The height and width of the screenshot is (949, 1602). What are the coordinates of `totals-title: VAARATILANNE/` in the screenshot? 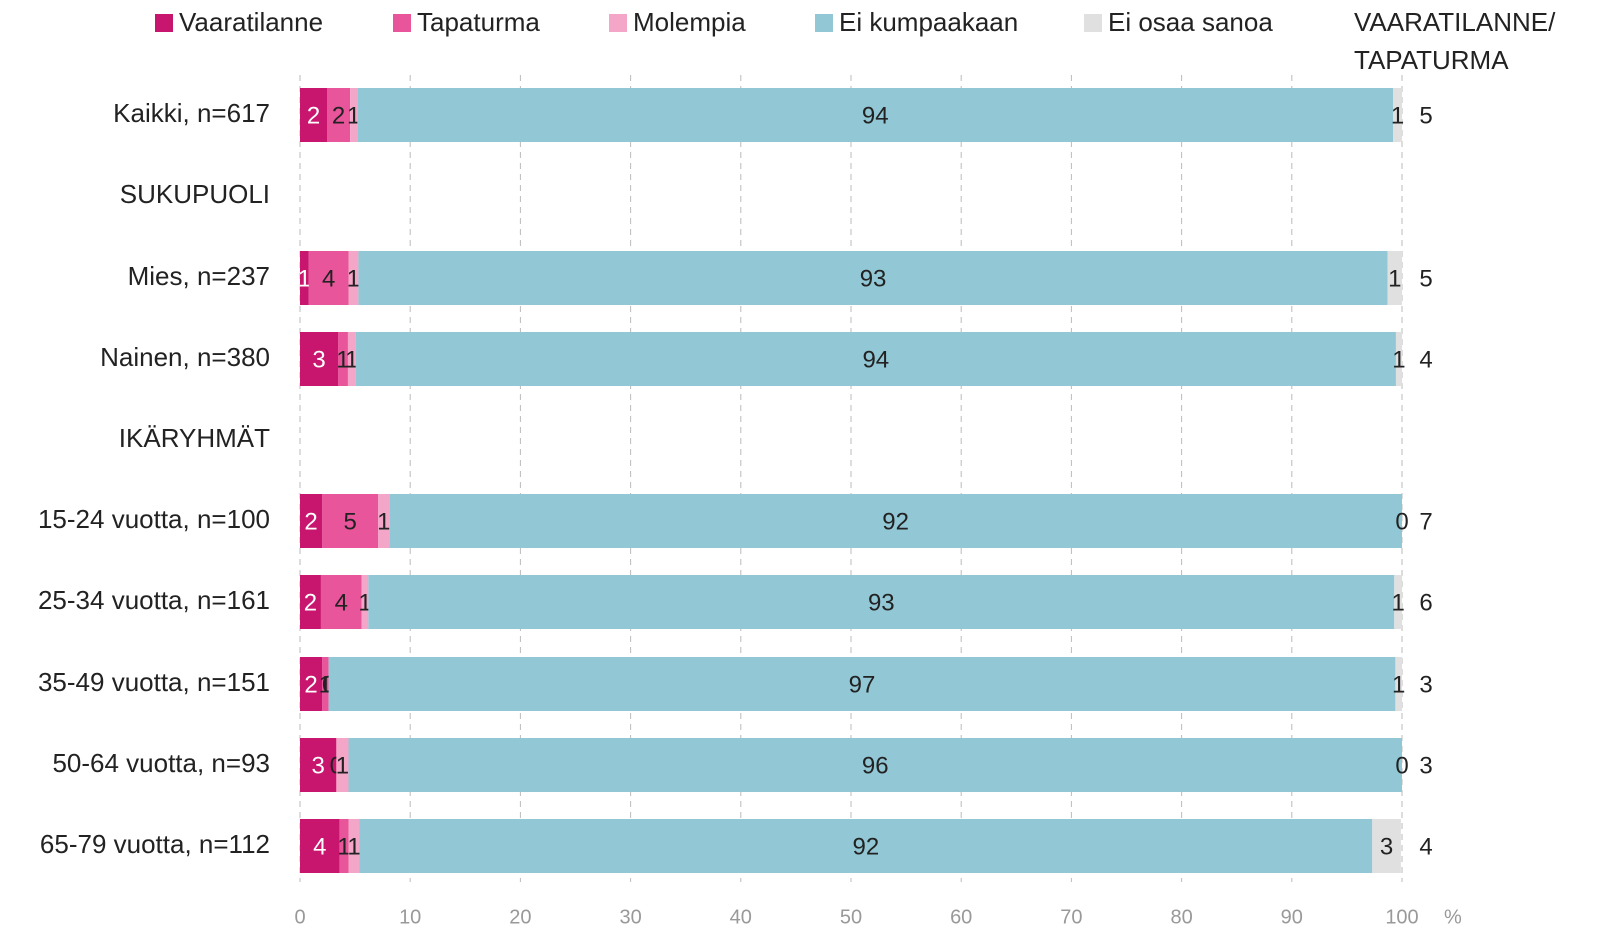 It's located at (1455, 22).